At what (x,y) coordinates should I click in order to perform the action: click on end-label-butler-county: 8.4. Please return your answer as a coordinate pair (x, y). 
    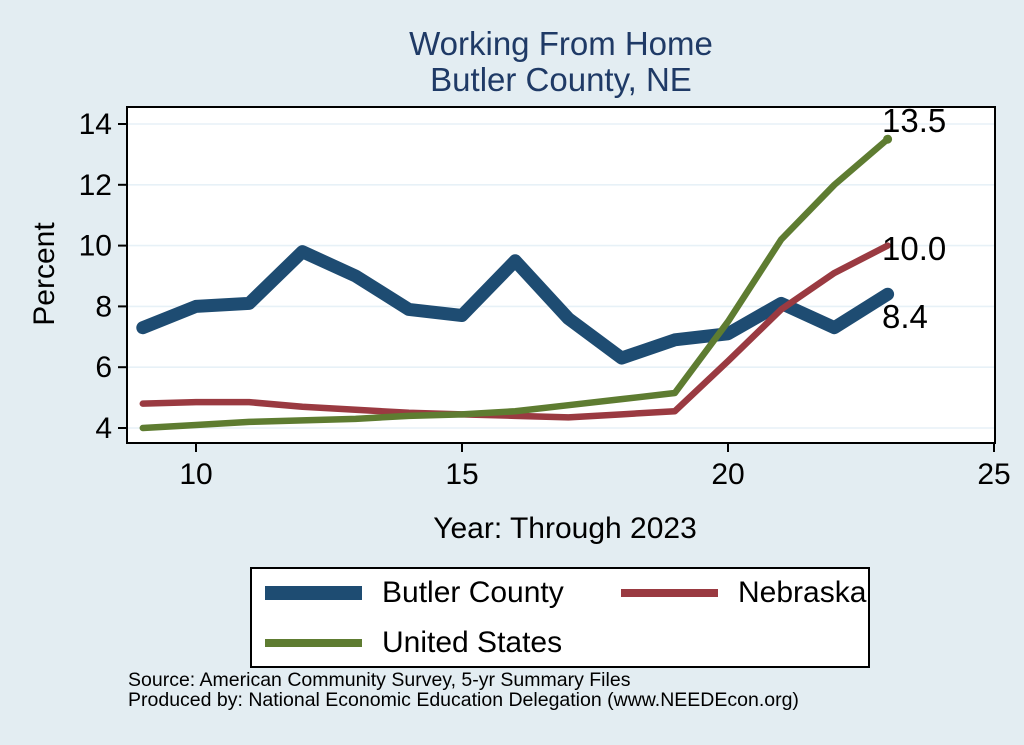
    Looking at the image, I should click on (905, 316).